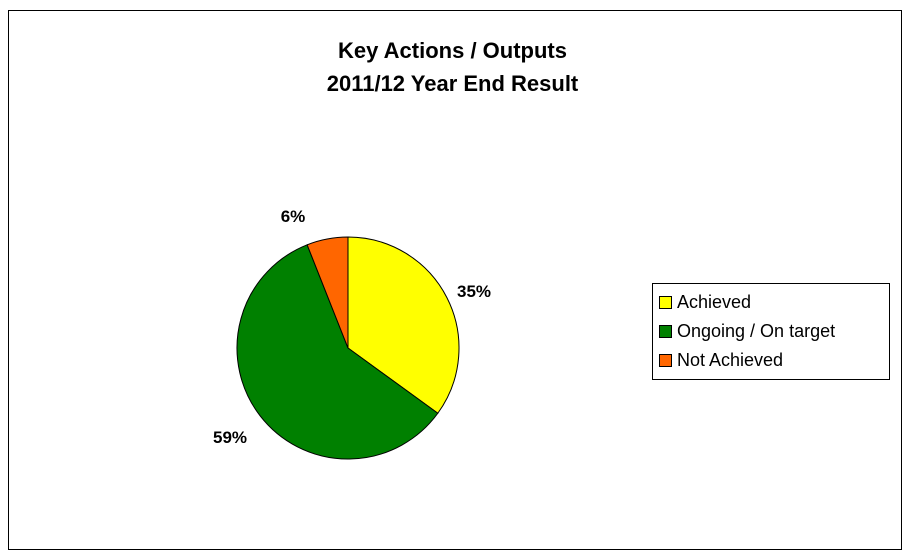  Describe the element at coordinates (452, 83) in the screenshot. I see `chart-title-line-2: 2011/12 Year End Result` at that location.